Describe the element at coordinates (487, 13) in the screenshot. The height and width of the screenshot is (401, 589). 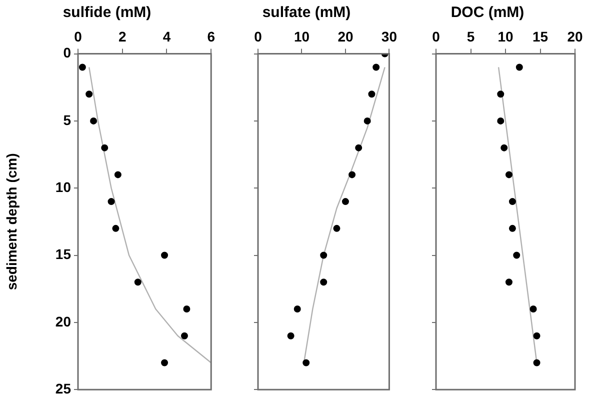
I see `chart-title: DOC (mM)` at that location.